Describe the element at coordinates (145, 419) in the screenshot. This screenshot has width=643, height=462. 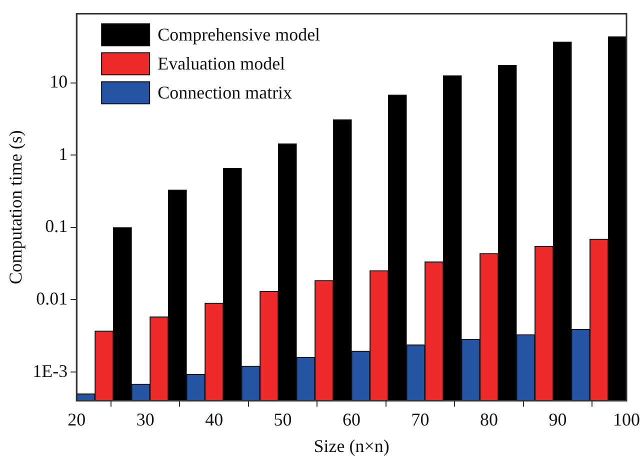
I see `x-tick-label: 30` at that location.